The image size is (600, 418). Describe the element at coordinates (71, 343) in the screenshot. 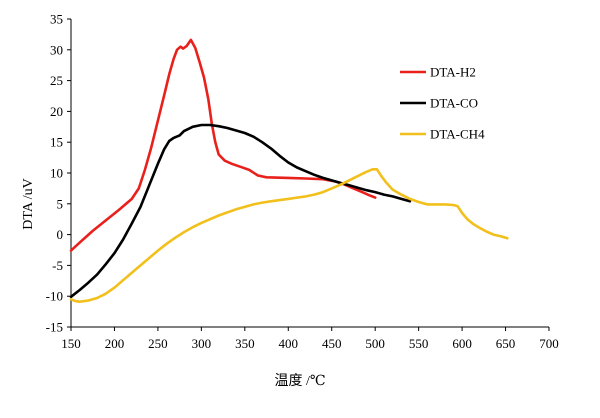

I see `x-tick-label: 150` at that location.